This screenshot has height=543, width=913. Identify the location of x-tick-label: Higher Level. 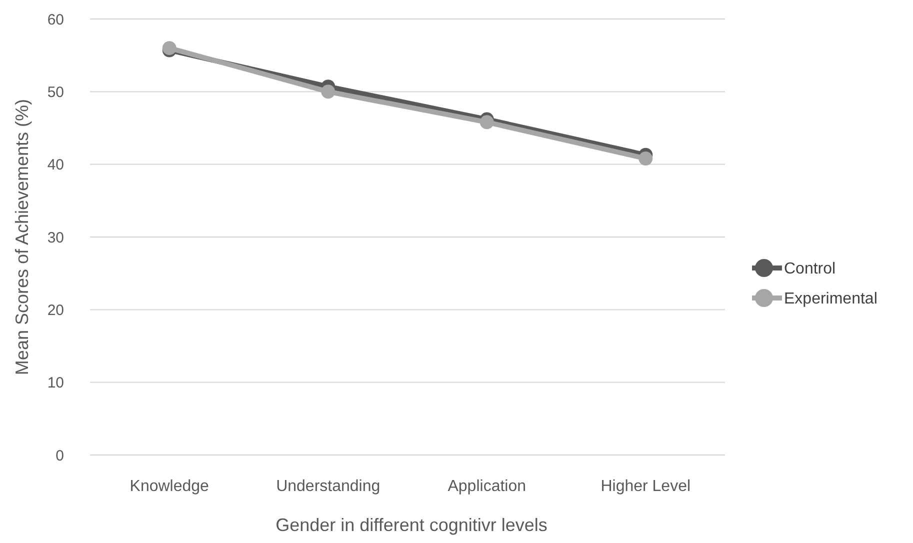
(645, 486).